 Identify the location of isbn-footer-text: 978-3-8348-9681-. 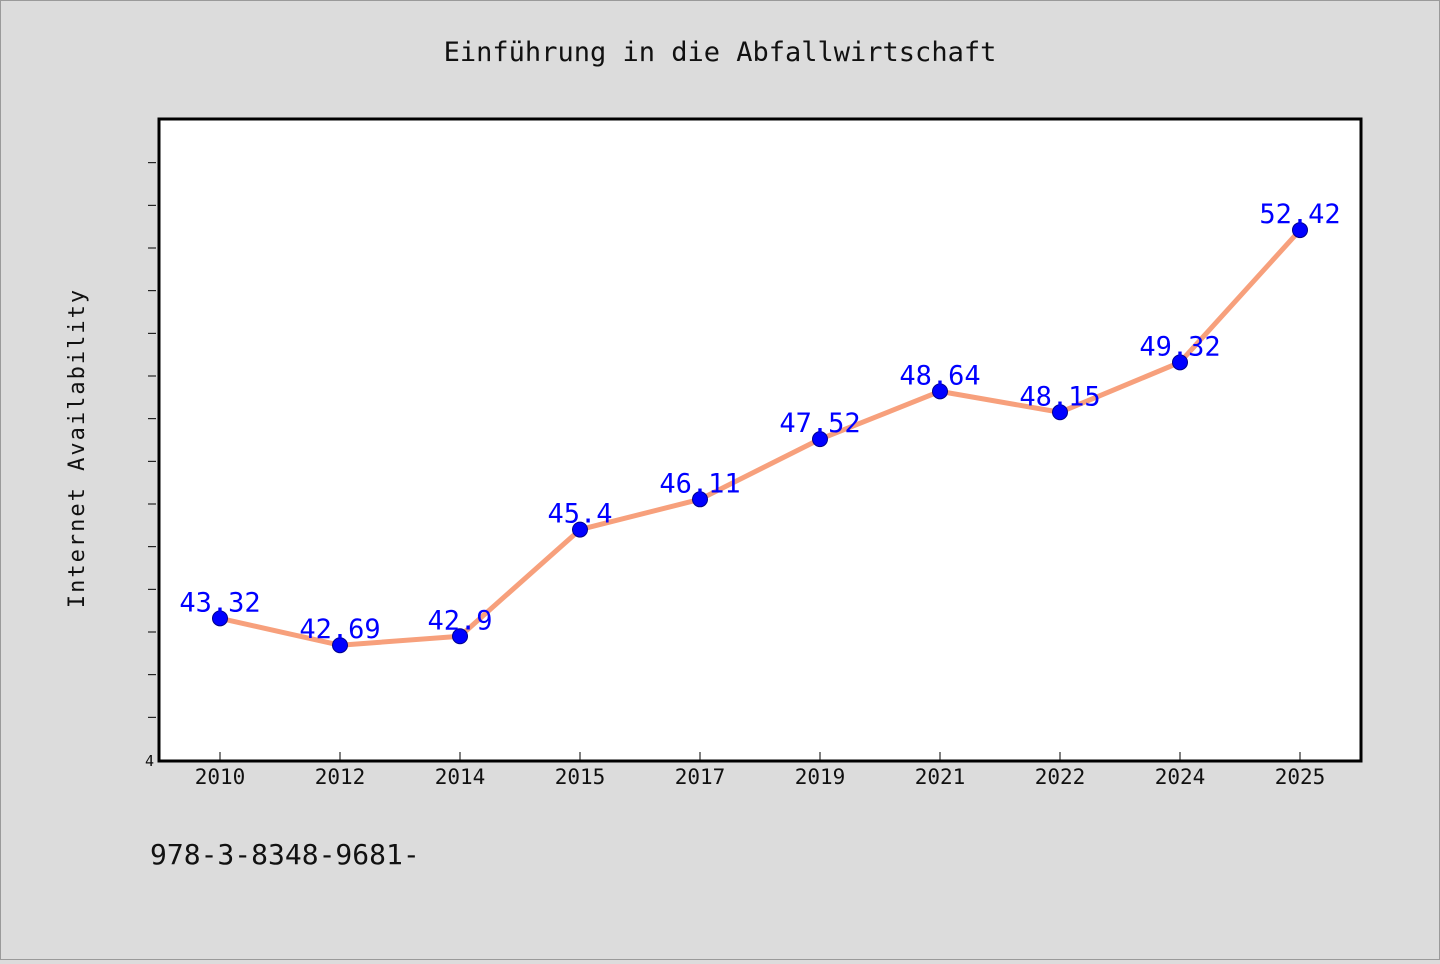
(285, 854).